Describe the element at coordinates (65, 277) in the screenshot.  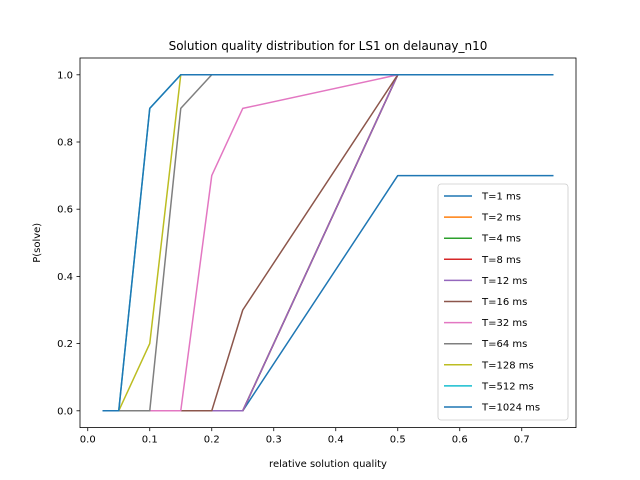
I see `y-tick-label: 0.4` at that location.